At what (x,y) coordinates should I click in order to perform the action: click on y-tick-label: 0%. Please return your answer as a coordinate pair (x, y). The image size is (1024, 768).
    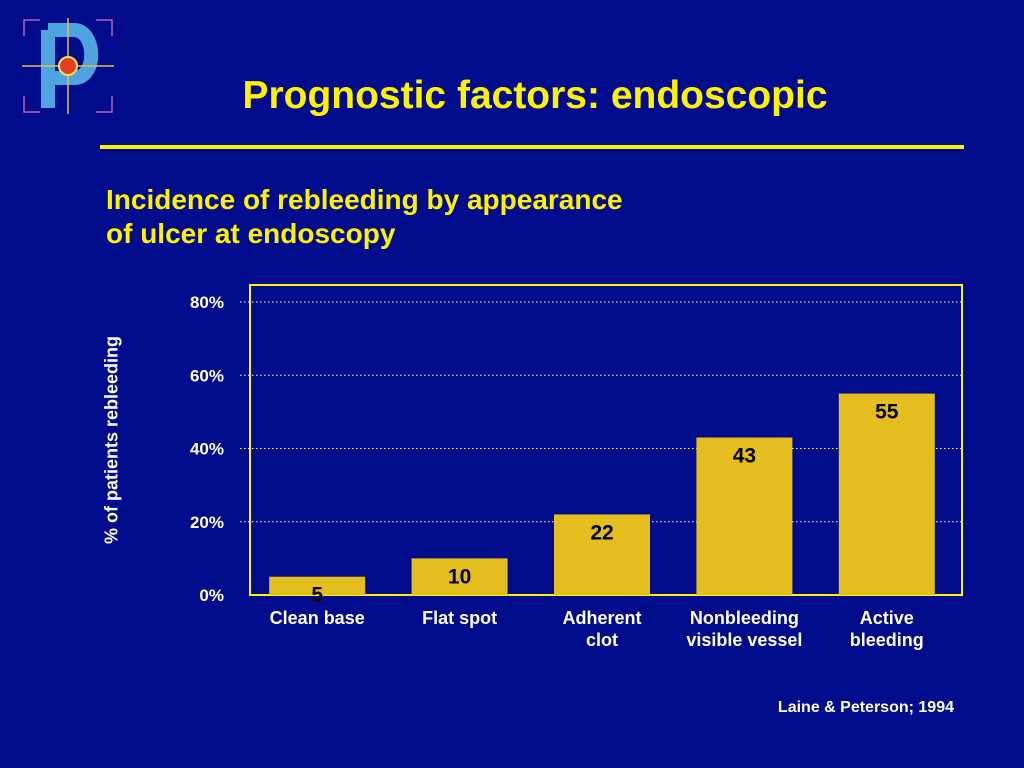
    Looking at the image, I should click on (211, 595).